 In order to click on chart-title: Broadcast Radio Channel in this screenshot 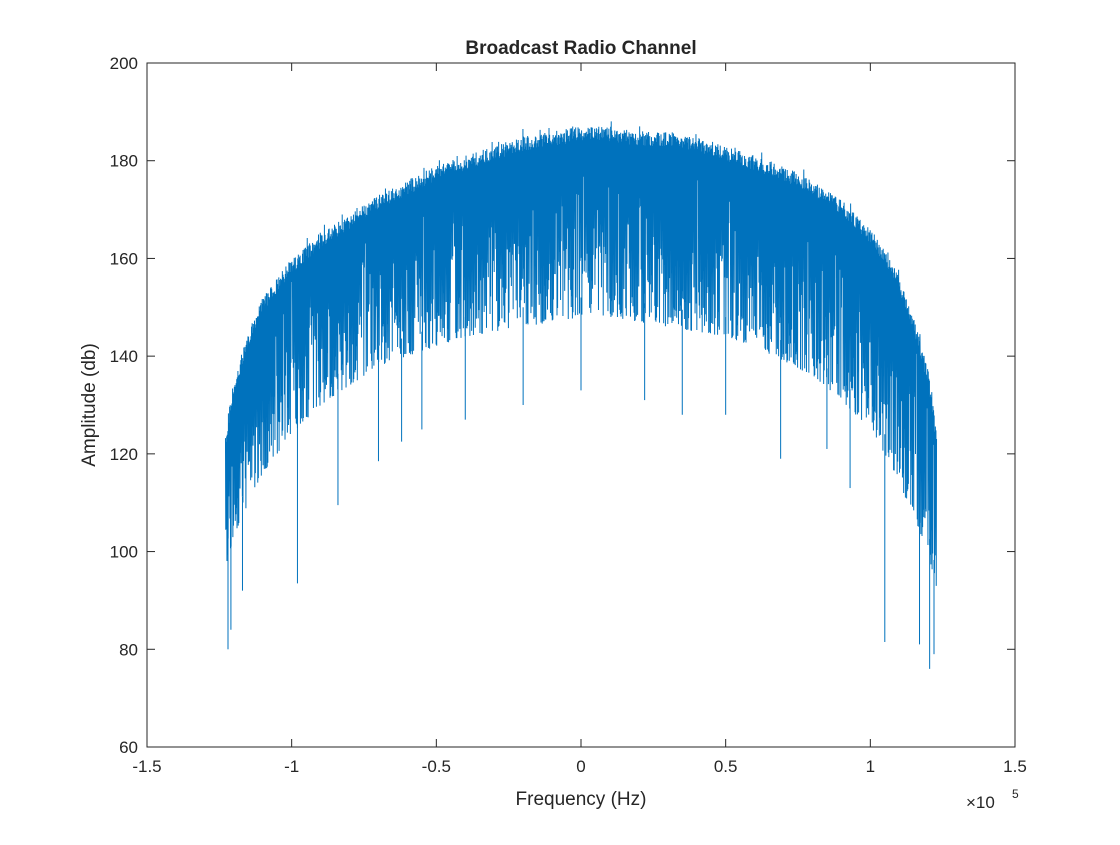, I will do `click(580, 48)`.